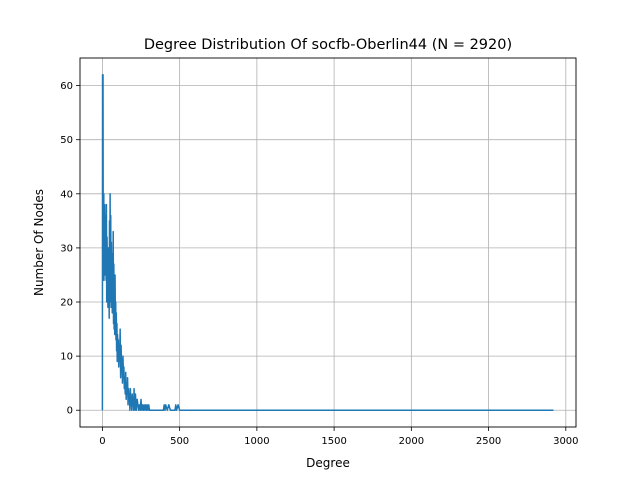  Describe the element at coordinates (66, 248) in the screenshot. I see `y-tick-label: 30` at that location.